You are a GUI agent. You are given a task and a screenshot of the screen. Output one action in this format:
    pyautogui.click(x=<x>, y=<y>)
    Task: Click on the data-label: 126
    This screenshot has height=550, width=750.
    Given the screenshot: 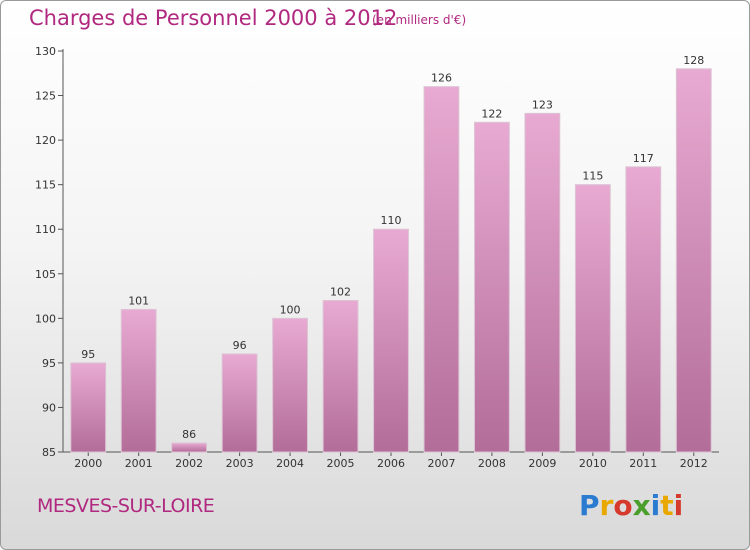 What is the action you would take?
    pyautogui.click(x=441, y=78)
    